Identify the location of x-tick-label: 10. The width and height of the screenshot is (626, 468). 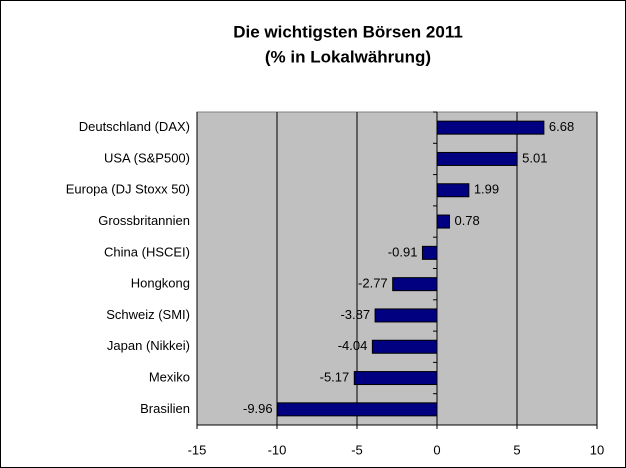
(597, 449).